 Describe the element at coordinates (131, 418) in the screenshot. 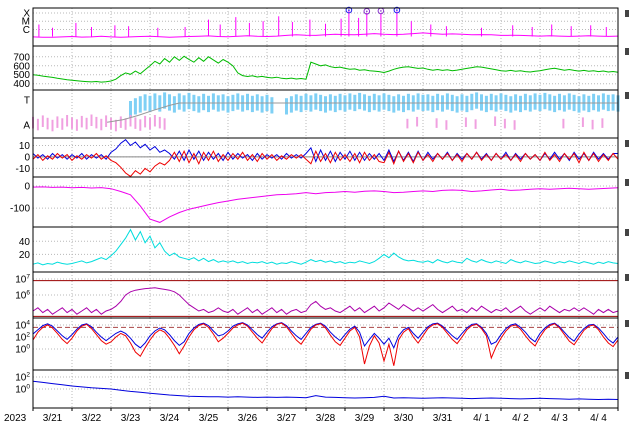

I see `x-axis-label: 3/23` at that location.